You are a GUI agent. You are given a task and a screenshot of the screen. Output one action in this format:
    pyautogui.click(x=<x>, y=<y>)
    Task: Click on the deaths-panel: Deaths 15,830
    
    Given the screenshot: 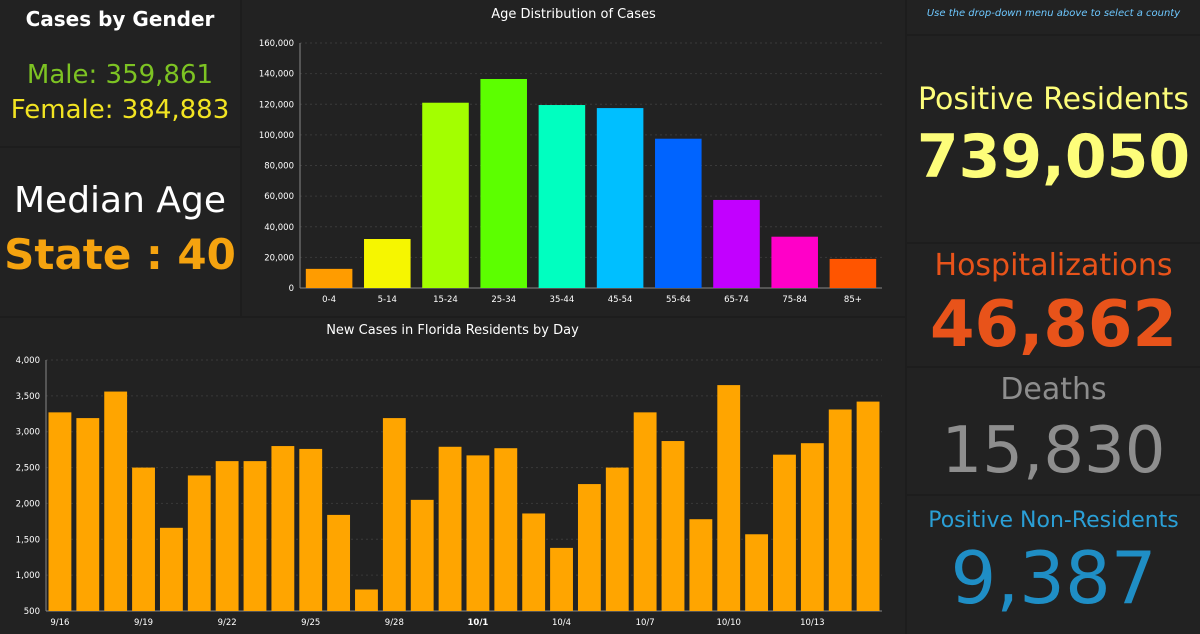 What is the action you would take?
    pyautogui.click(x=1053, y=431)
    